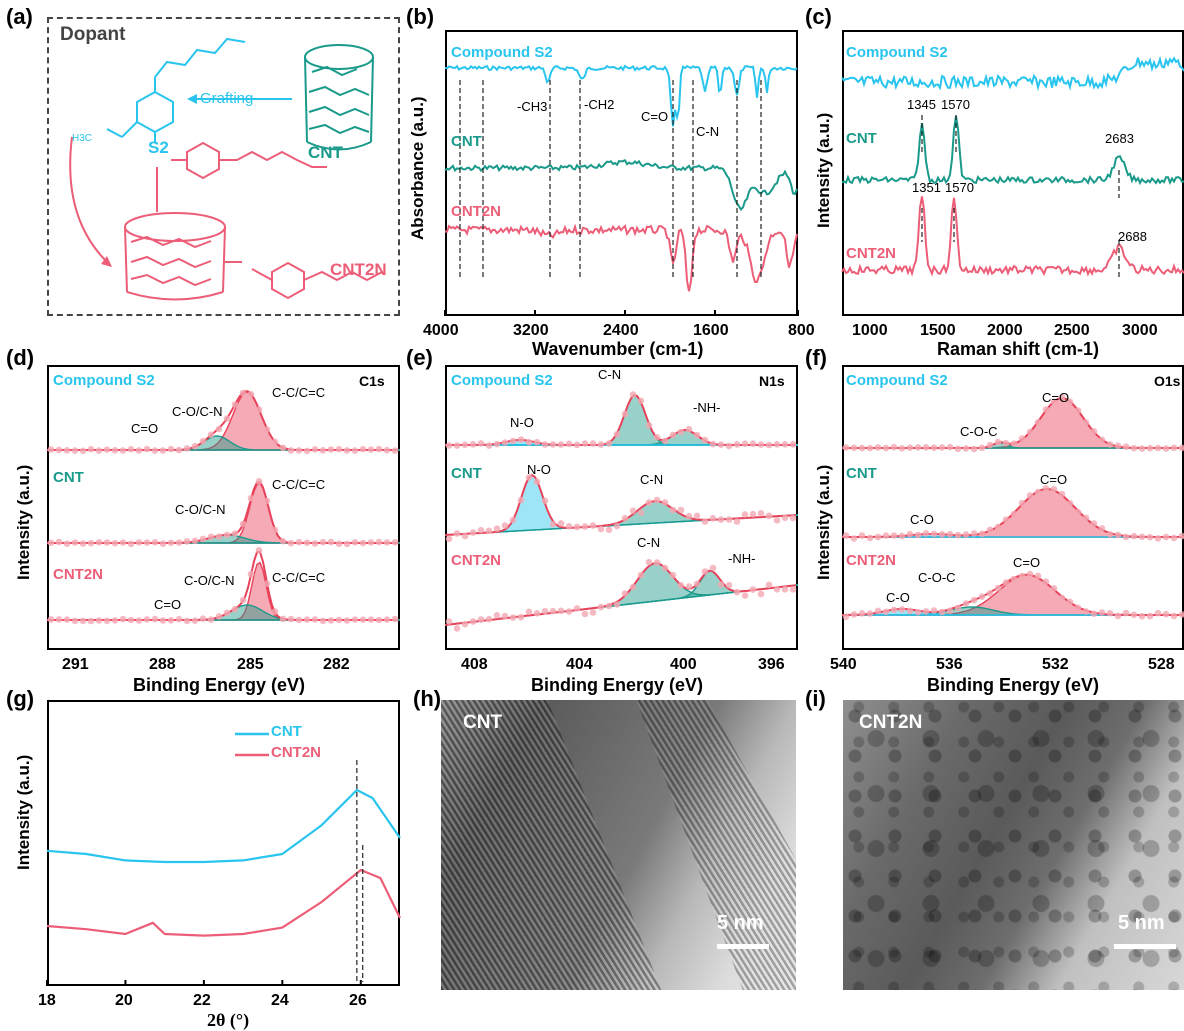 The width and height of the screenshot is (1184, 1031). I want to click on tem-image-cnt2n, so click(1013, 845).